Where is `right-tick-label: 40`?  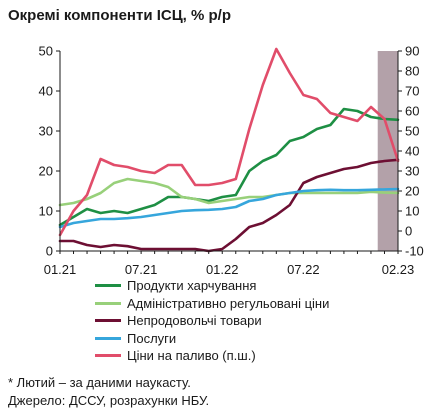
right-tick-label: 40 is located at coordinates (412, 151).